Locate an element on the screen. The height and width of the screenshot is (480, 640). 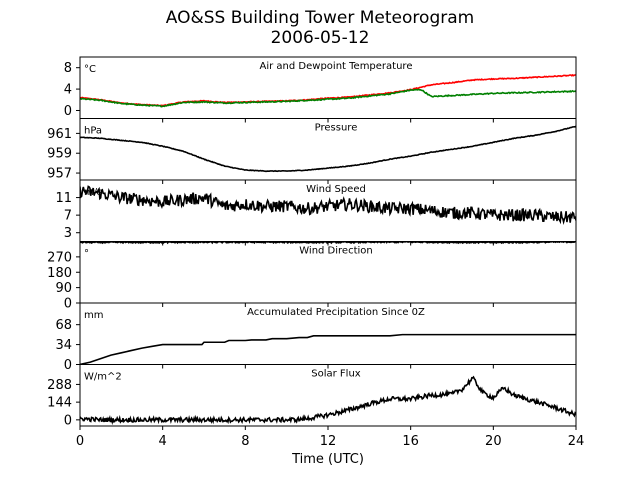
x-tick-label: 20 is located at coordinates (493, 441).